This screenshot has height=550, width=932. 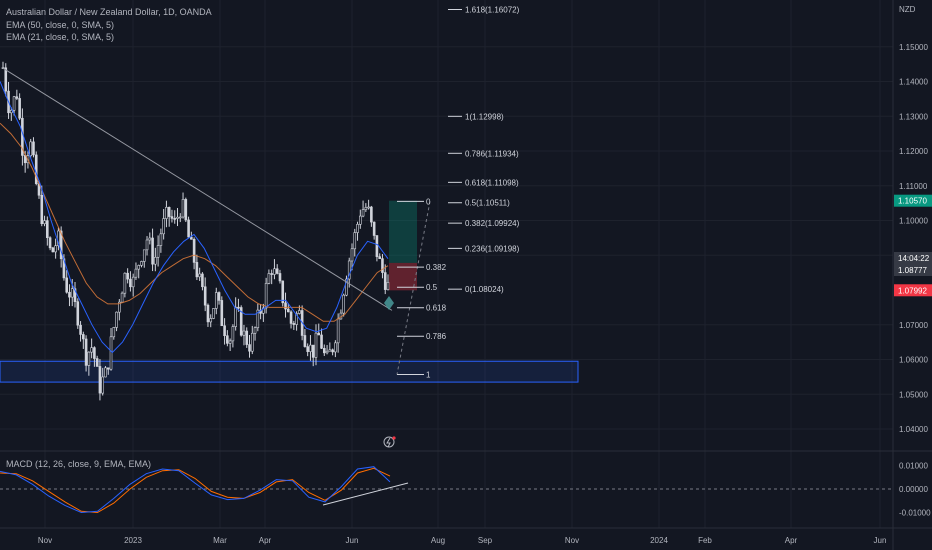 I want to click on macd-legend: MACD (12, 26, close, 9, EMA, EMA), so click(x=79, y=464).